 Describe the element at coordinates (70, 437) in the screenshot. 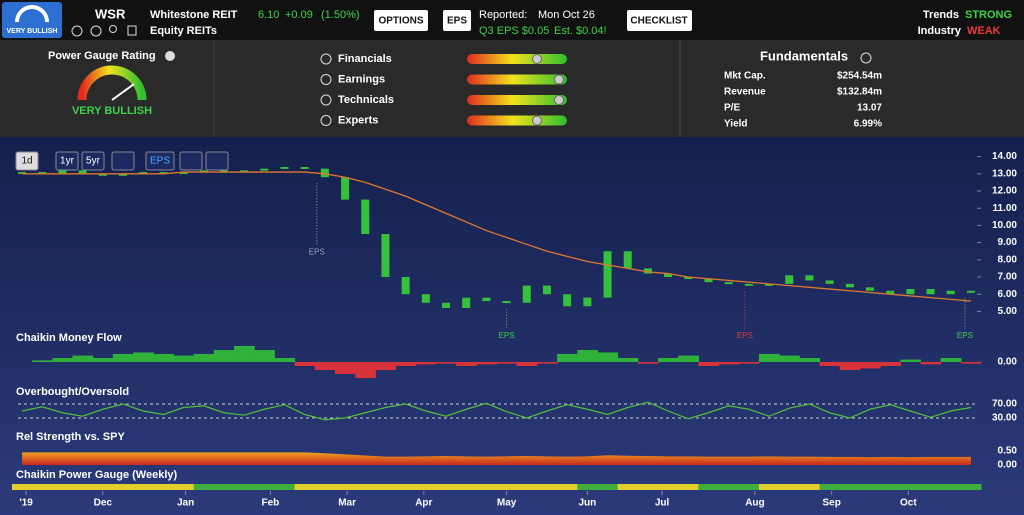

I see `panel-title: Rel Strength vs. SPY` at that location.